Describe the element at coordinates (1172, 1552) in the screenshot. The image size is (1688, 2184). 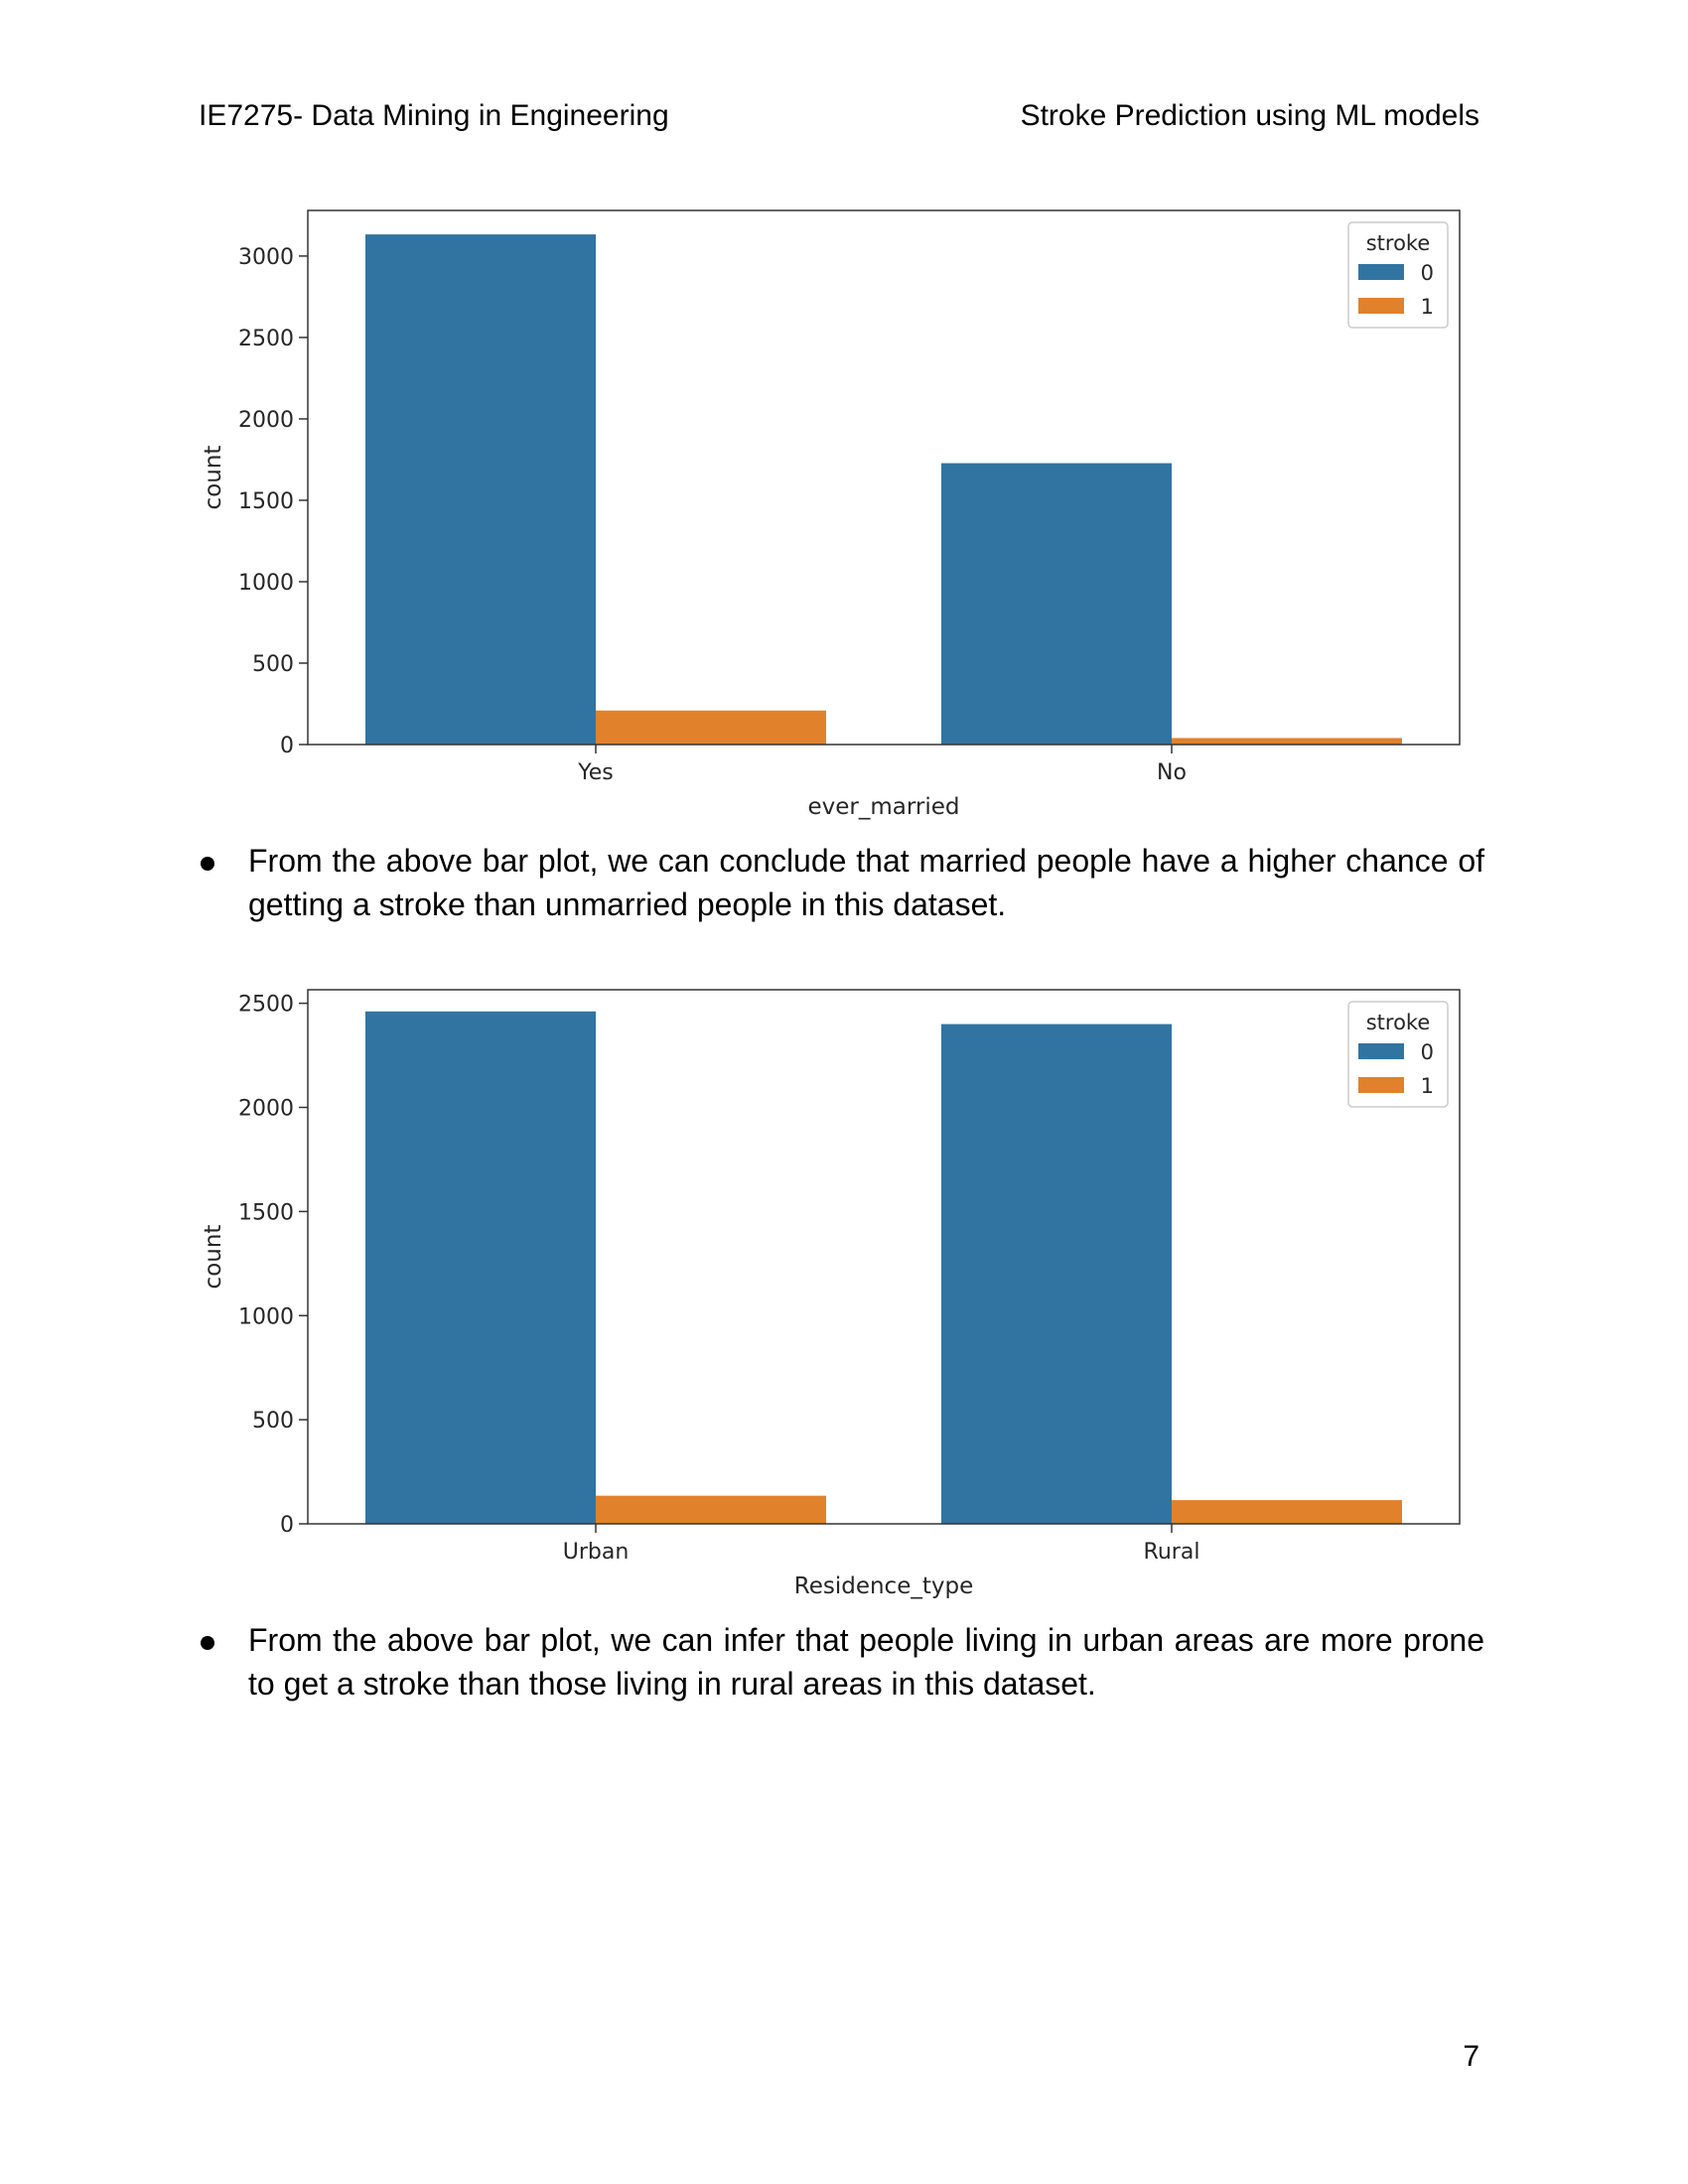
I see `x-tick-label: Rural` at that location.